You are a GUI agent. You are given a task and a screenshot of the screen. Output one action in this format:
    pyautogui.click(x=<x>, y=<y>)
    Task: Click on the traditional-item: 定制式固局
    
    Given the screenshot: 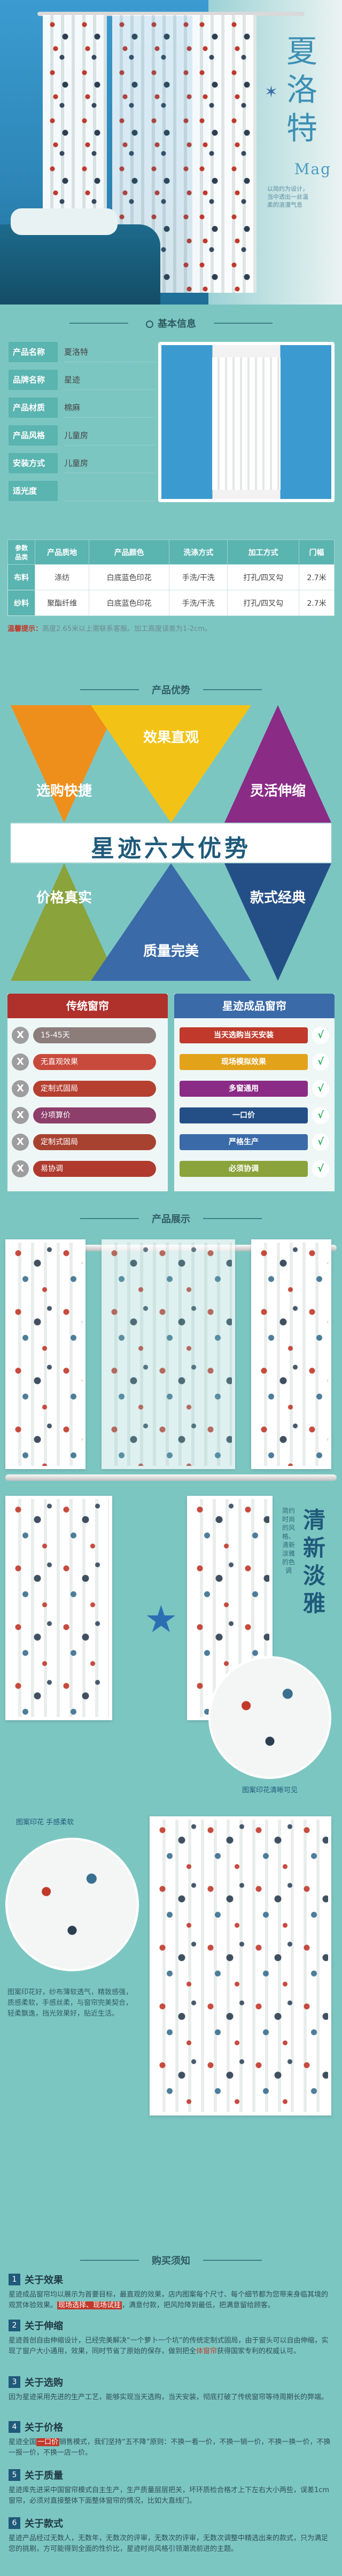 What is the action you would take?
    pyautogui.click(x=94, y=1089)
    